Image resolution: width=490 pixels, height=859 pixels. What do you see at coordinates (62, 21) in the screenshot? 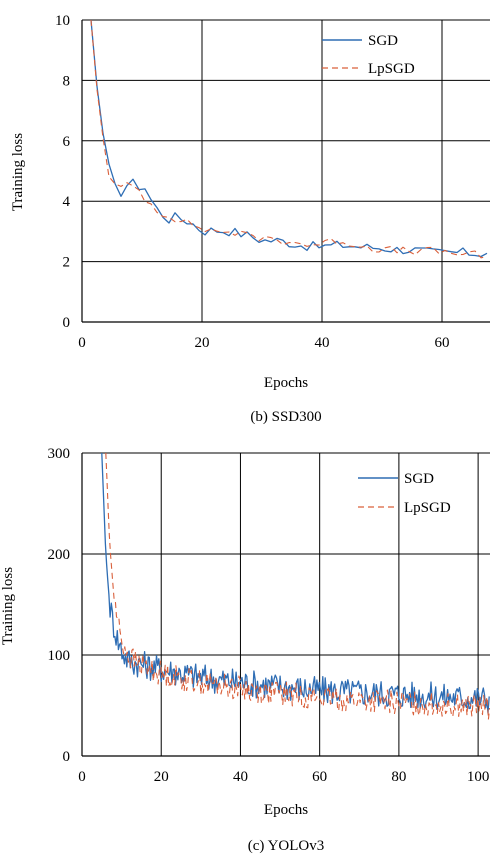
I see `y-tick-label: 10` at bounding box center [62, 21].